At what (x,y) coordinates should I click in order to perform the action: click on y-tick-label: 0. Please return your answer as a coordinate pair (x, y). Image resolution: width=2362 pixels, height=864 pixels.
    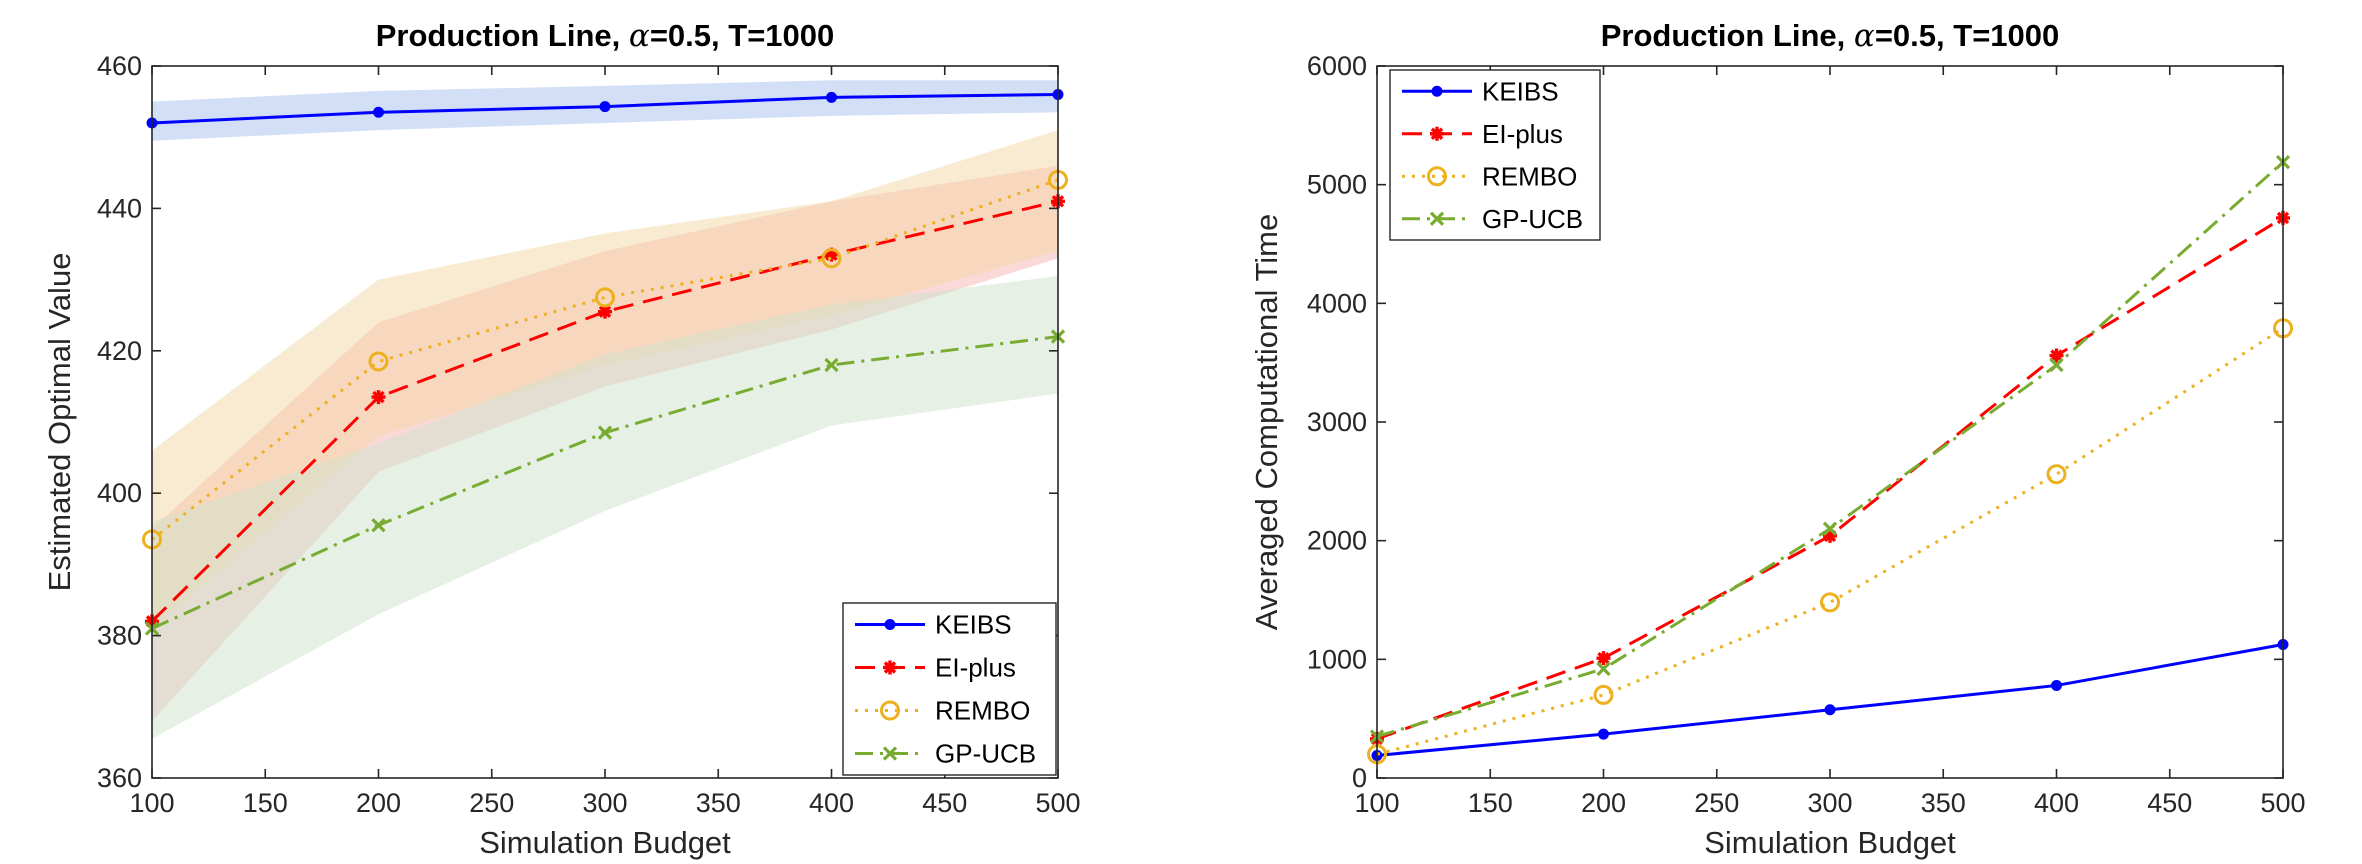
    Looking at the image, I should click on (1359, 778).